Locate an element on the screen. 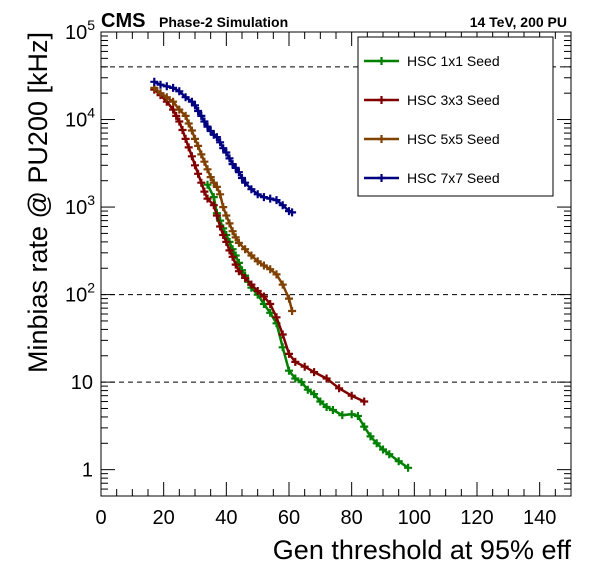 This screenshot has width=596, height=572. legend-label: HSC 3x3 Seed is located at coordinates (453, 100).